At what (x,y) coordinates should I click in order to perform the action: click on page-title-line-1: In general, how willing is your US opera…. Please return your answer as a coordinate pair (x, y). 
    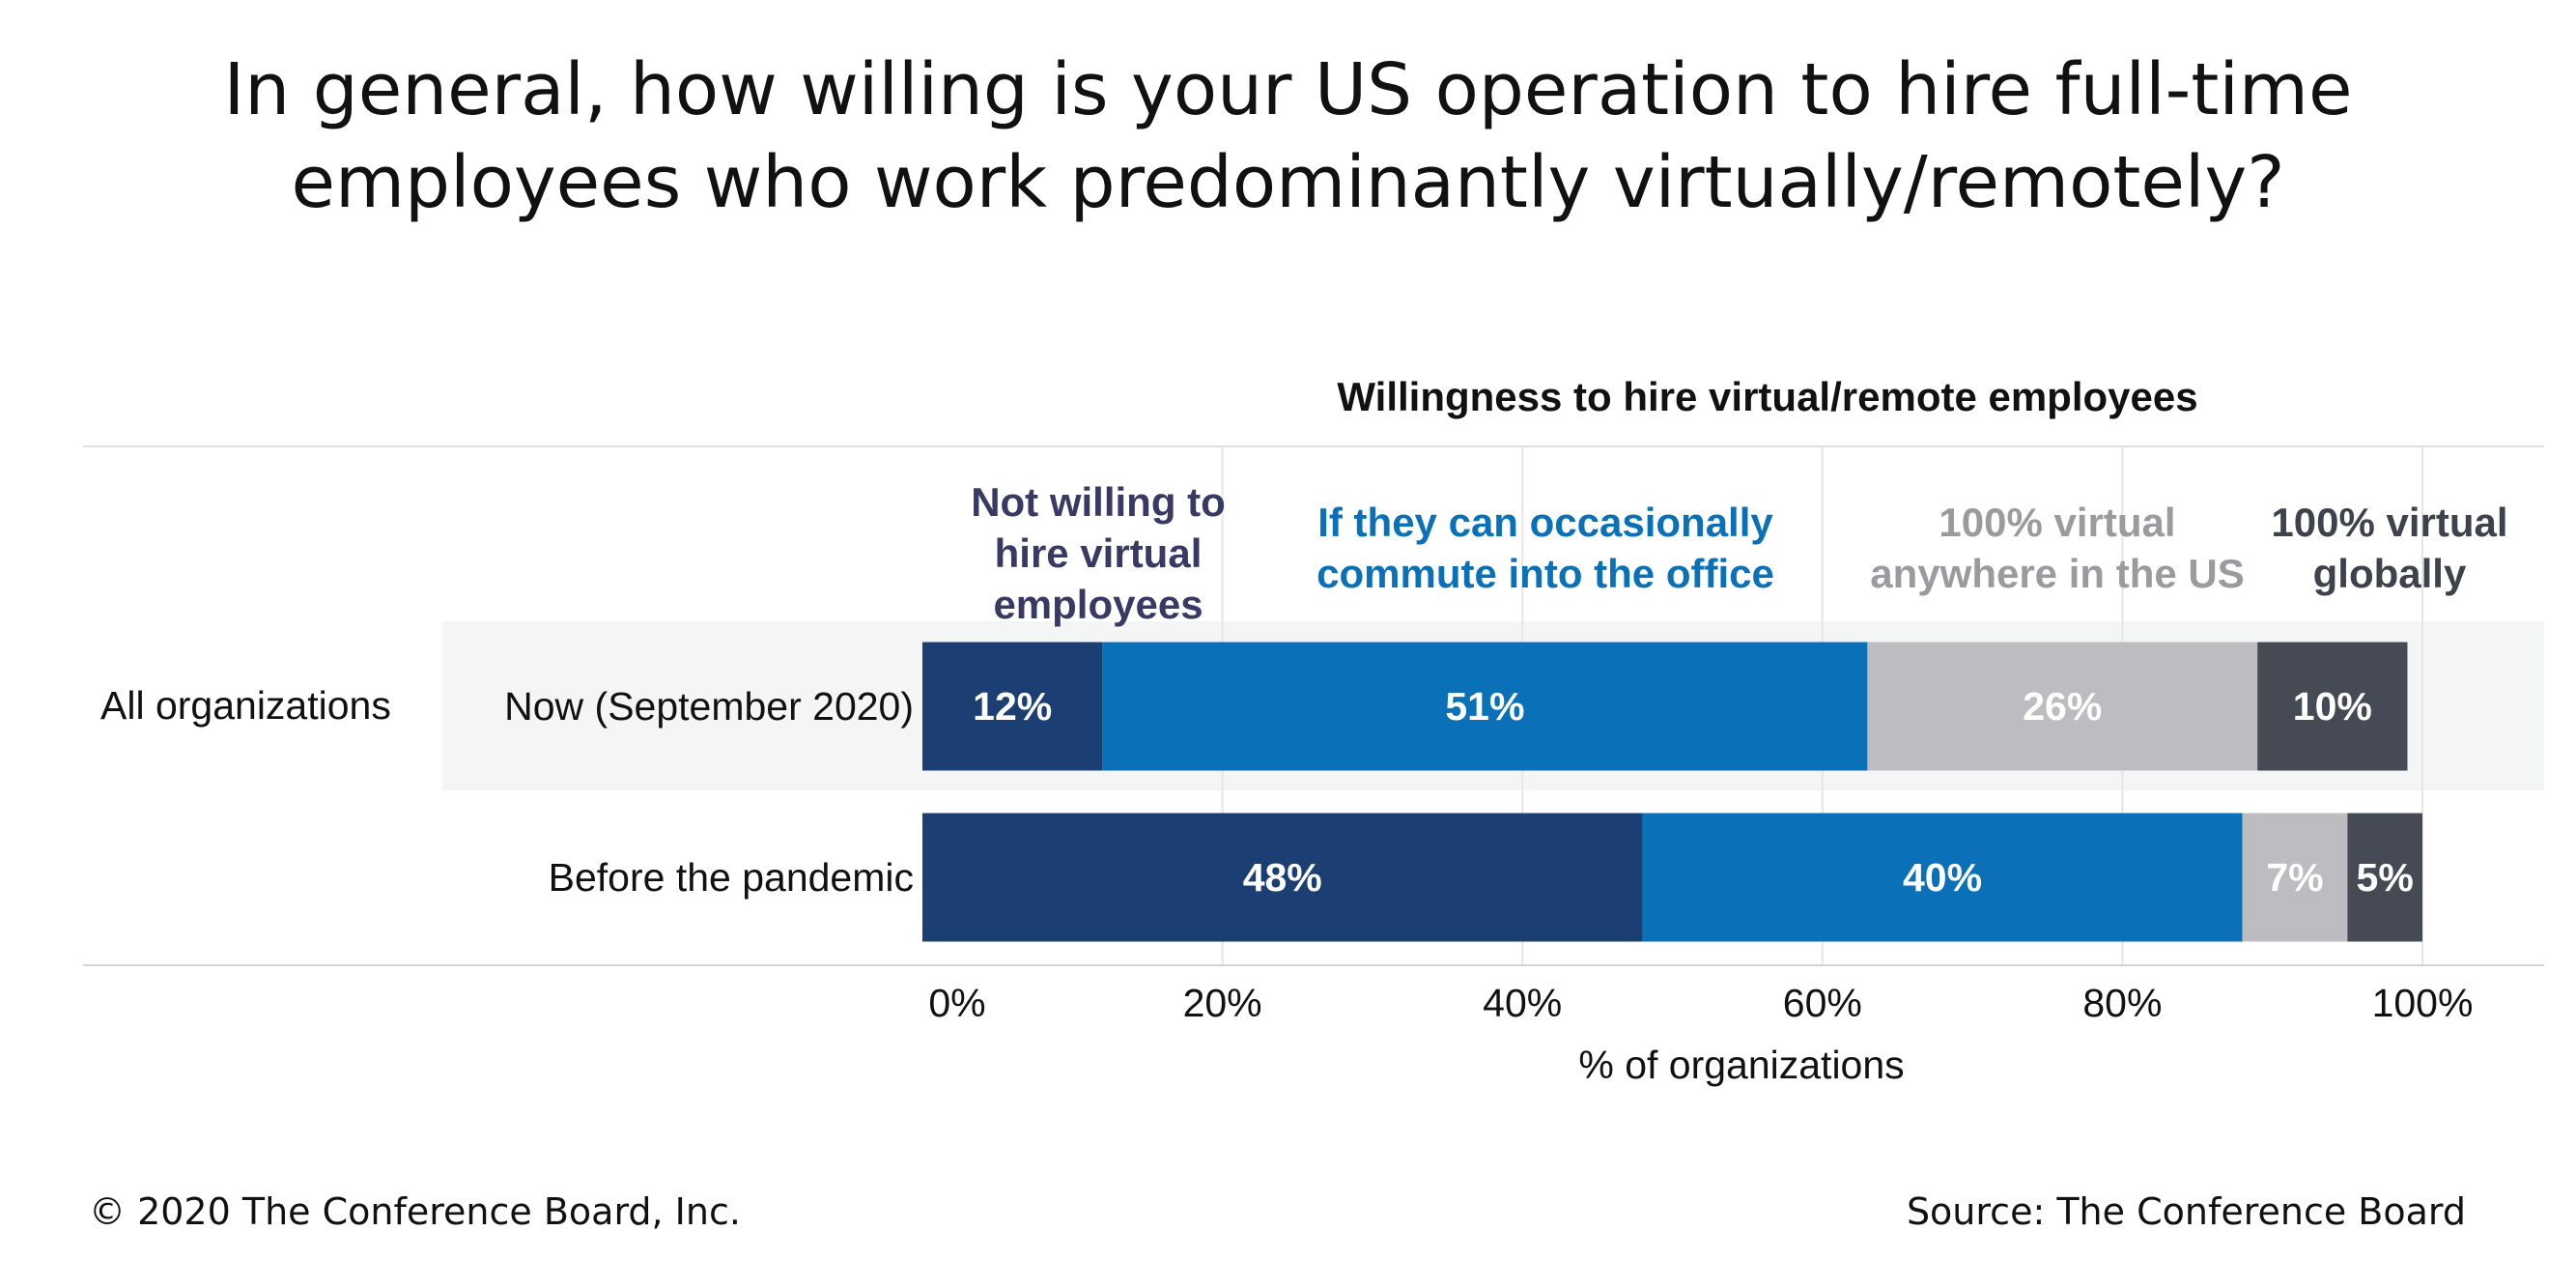
    Looking at the image, I should click on (1288, 90).